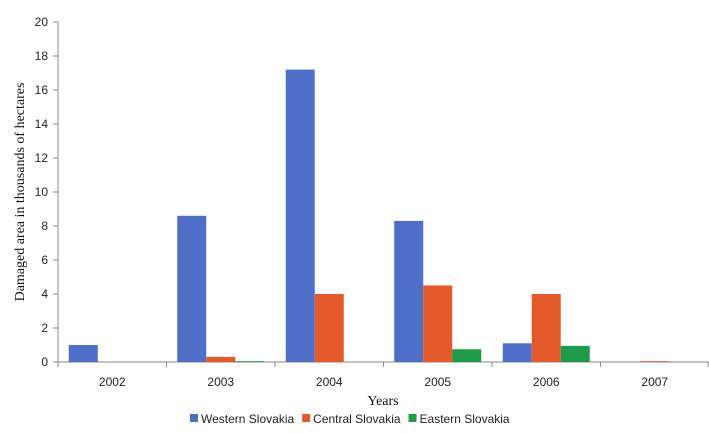  Describe the element at coordinates (44, 294) in the screenshot. I see `y-tick-label: 4` at that location.